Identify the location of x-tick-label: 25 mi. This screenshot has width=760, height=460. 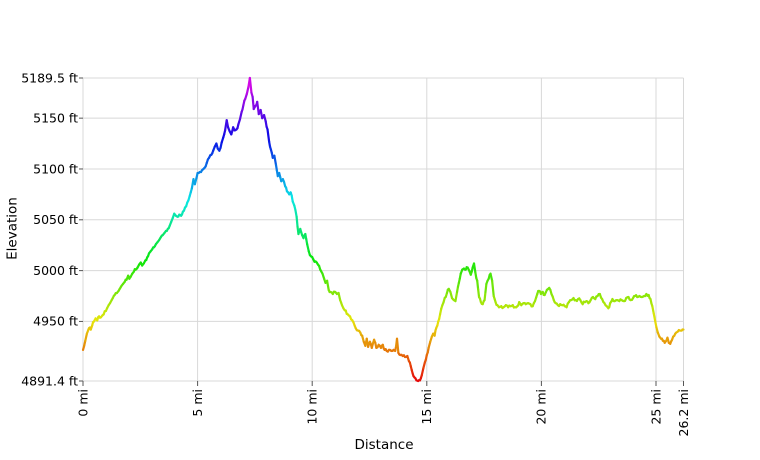
(655, 407).